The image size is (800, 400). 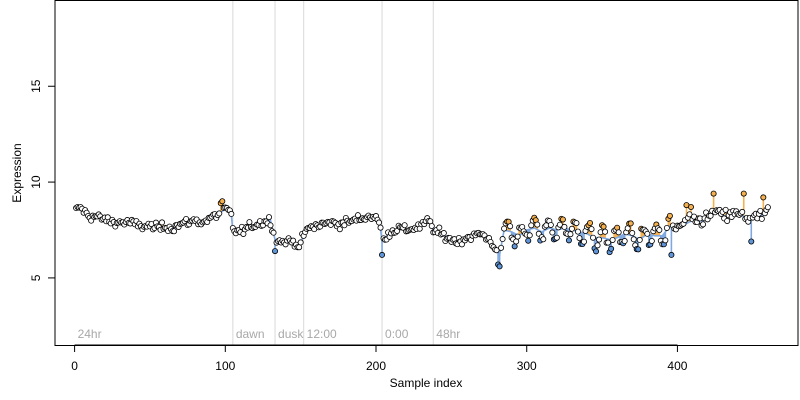 What do you see at coordinates (677, 366) in the screenshot?
I see `x-tick-label: 400` at bounding box center [677, 366].